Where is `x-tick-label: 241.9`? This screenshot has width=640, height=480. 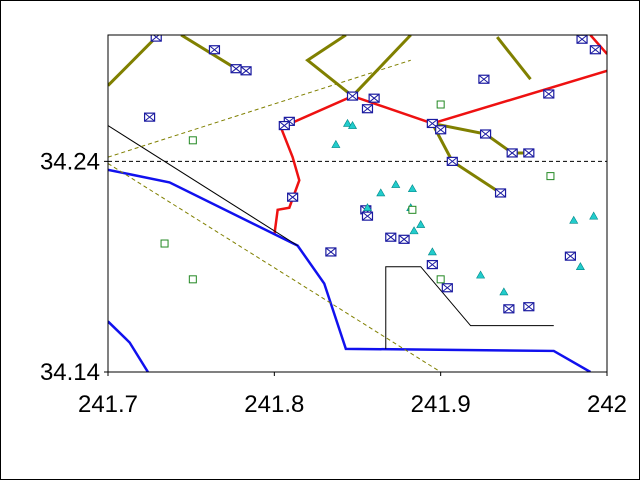 x-tick-label: 241.9 is located at coordinates (441, 404).